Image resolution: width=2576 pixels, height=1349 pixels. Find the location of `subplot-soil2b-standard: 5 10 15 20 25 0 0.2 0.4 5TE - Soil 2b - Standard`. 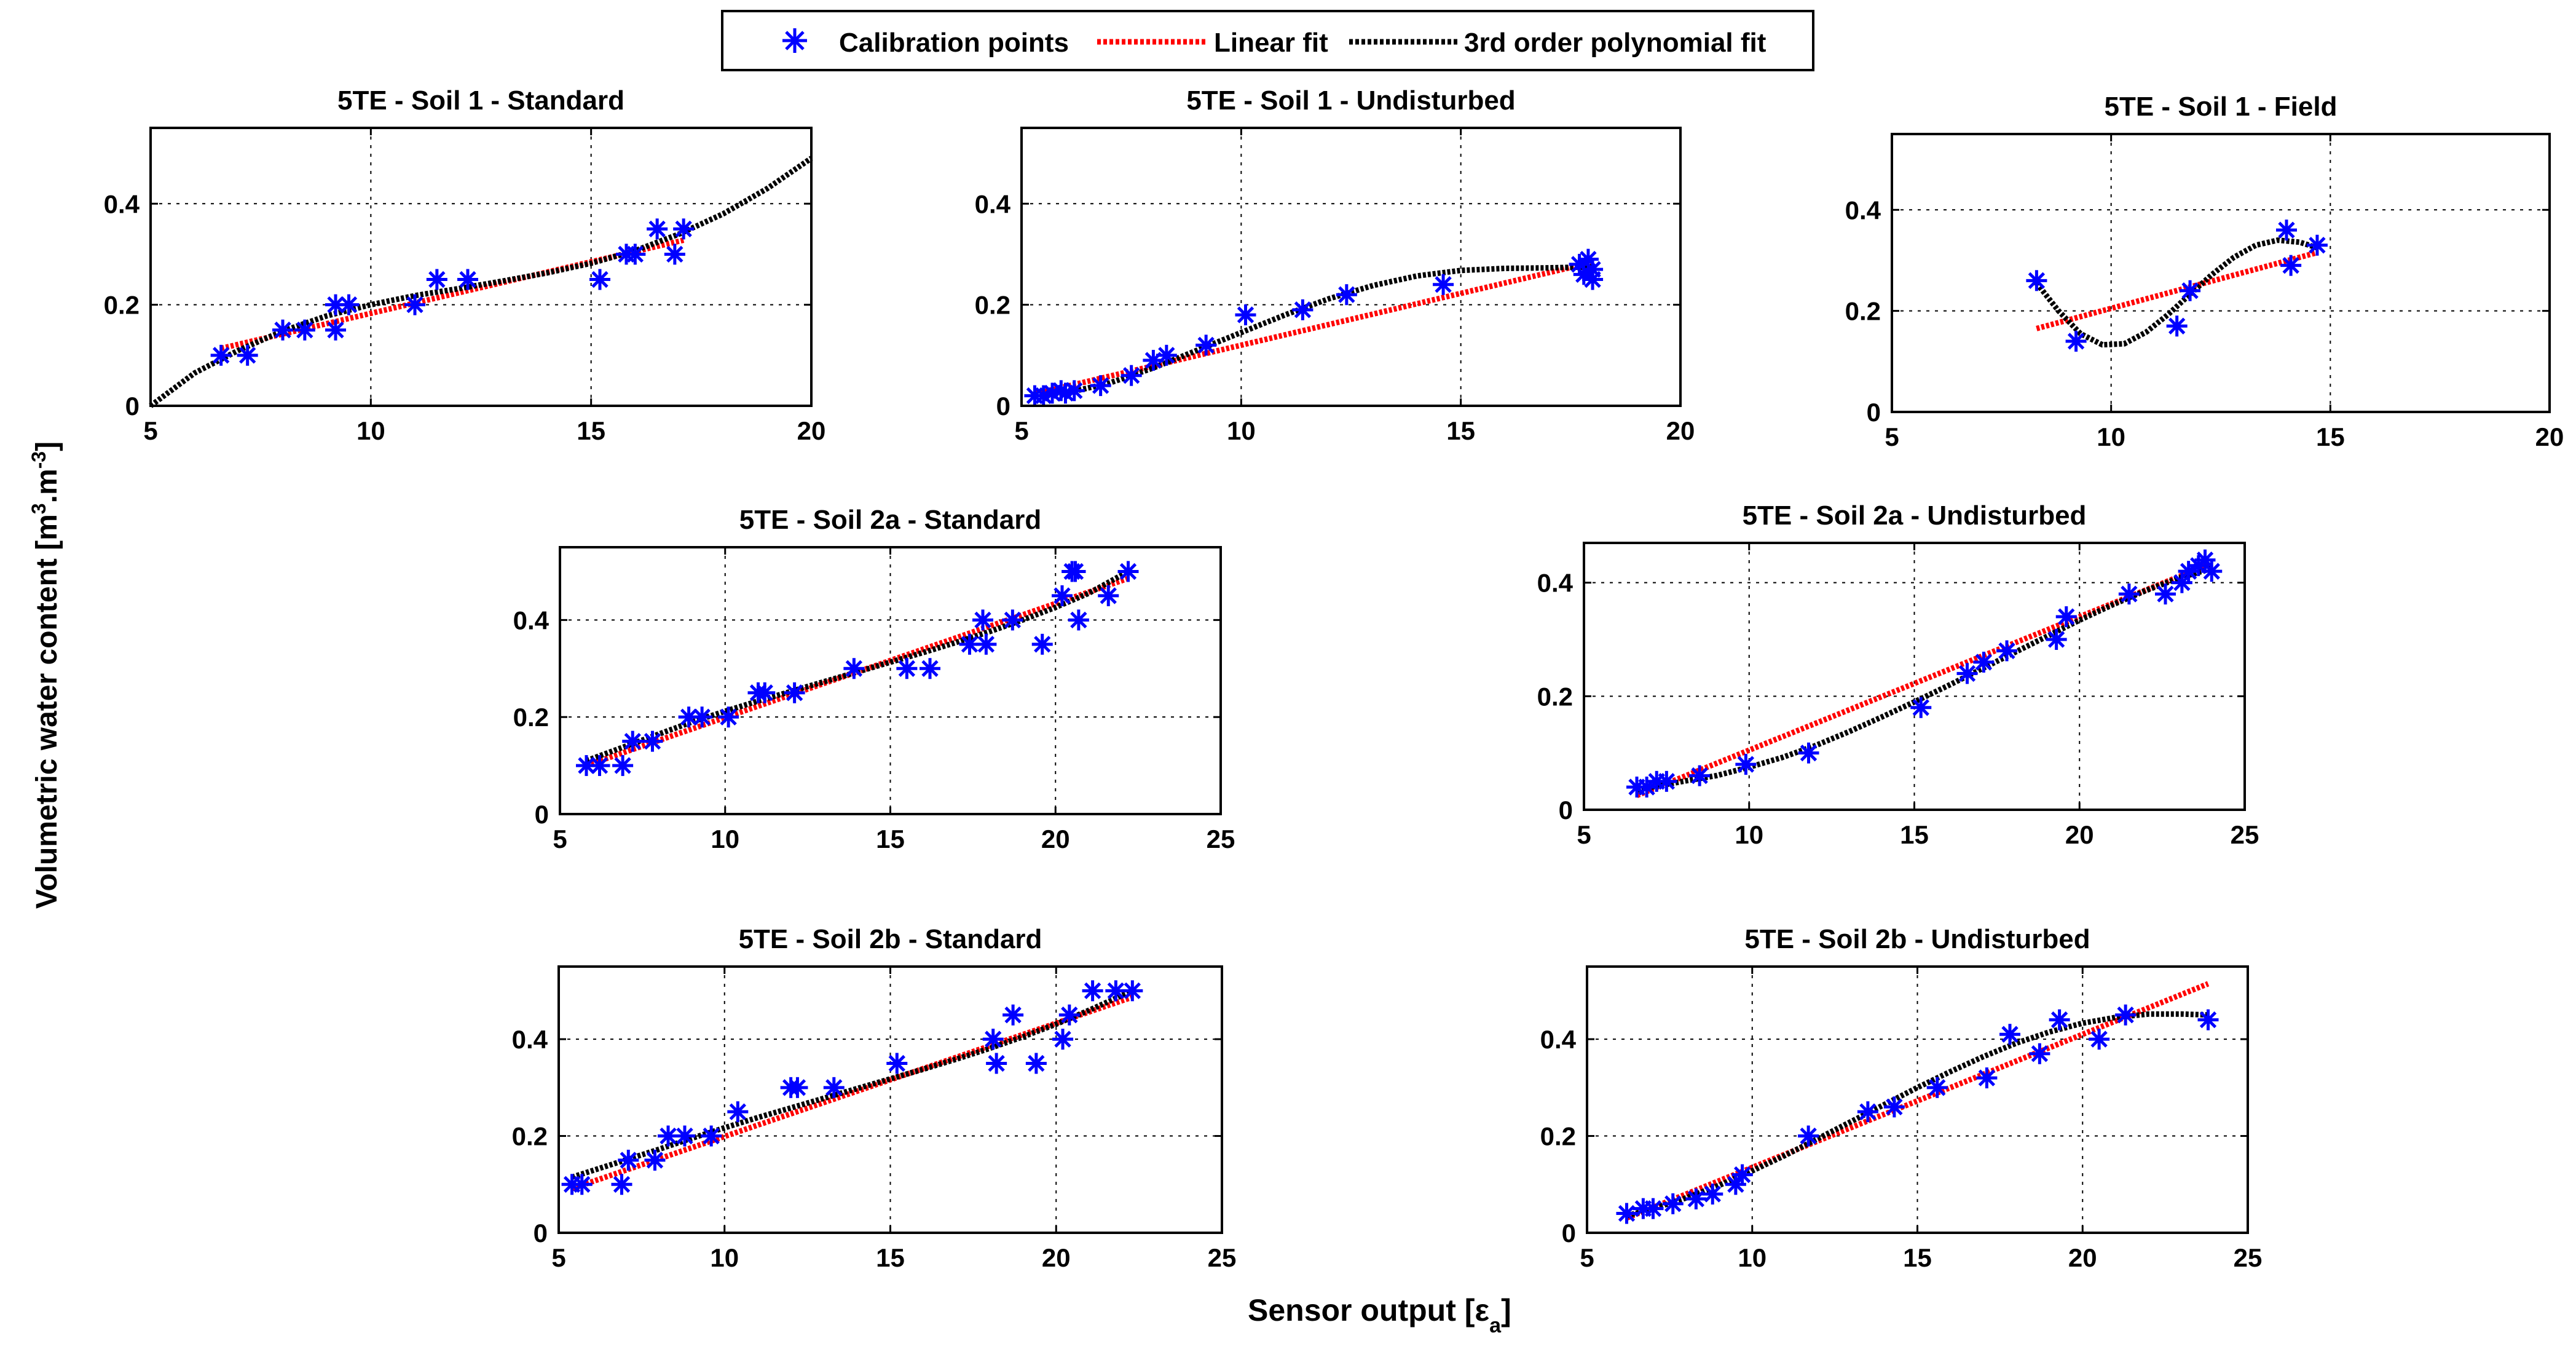

subplot-soil2b-standard: 5 10 15 20 25 0 0.2 0.4 5TE - Soil 2b - Standard is located at coordinates (875, 1098).